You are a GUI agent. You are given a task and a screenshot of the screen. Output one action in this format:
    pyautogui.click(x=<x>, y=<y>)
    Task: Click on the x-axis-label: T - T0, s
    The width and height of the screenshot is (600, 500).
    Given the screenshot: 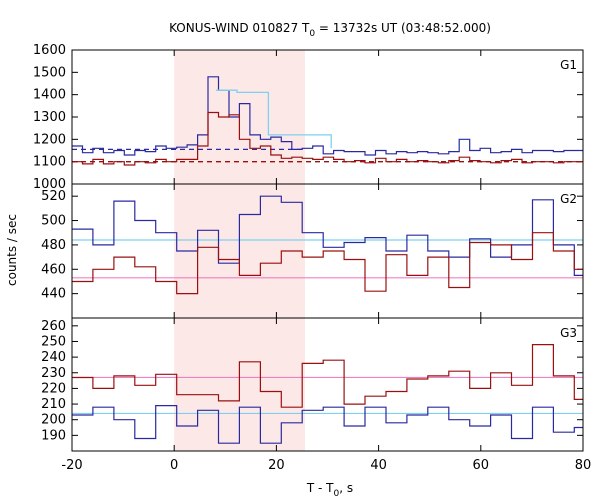 What is the action you would take?
    pyautogui.click(x=329, y=490)
    